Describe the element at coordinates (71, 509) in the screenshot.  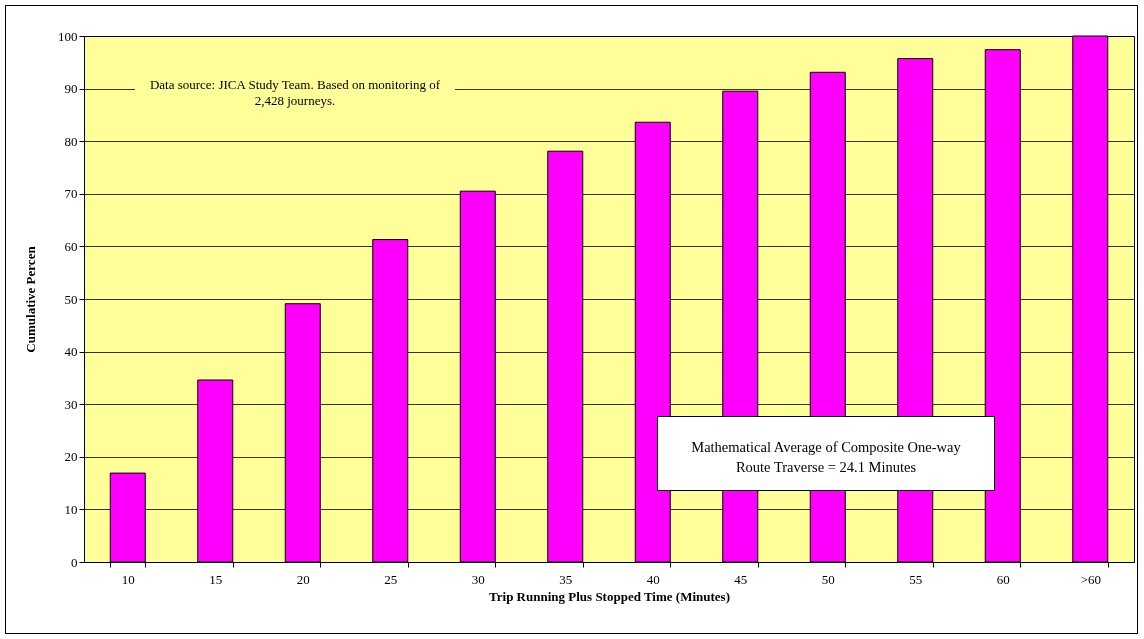
I see `y-tick-label: 10` at that location.